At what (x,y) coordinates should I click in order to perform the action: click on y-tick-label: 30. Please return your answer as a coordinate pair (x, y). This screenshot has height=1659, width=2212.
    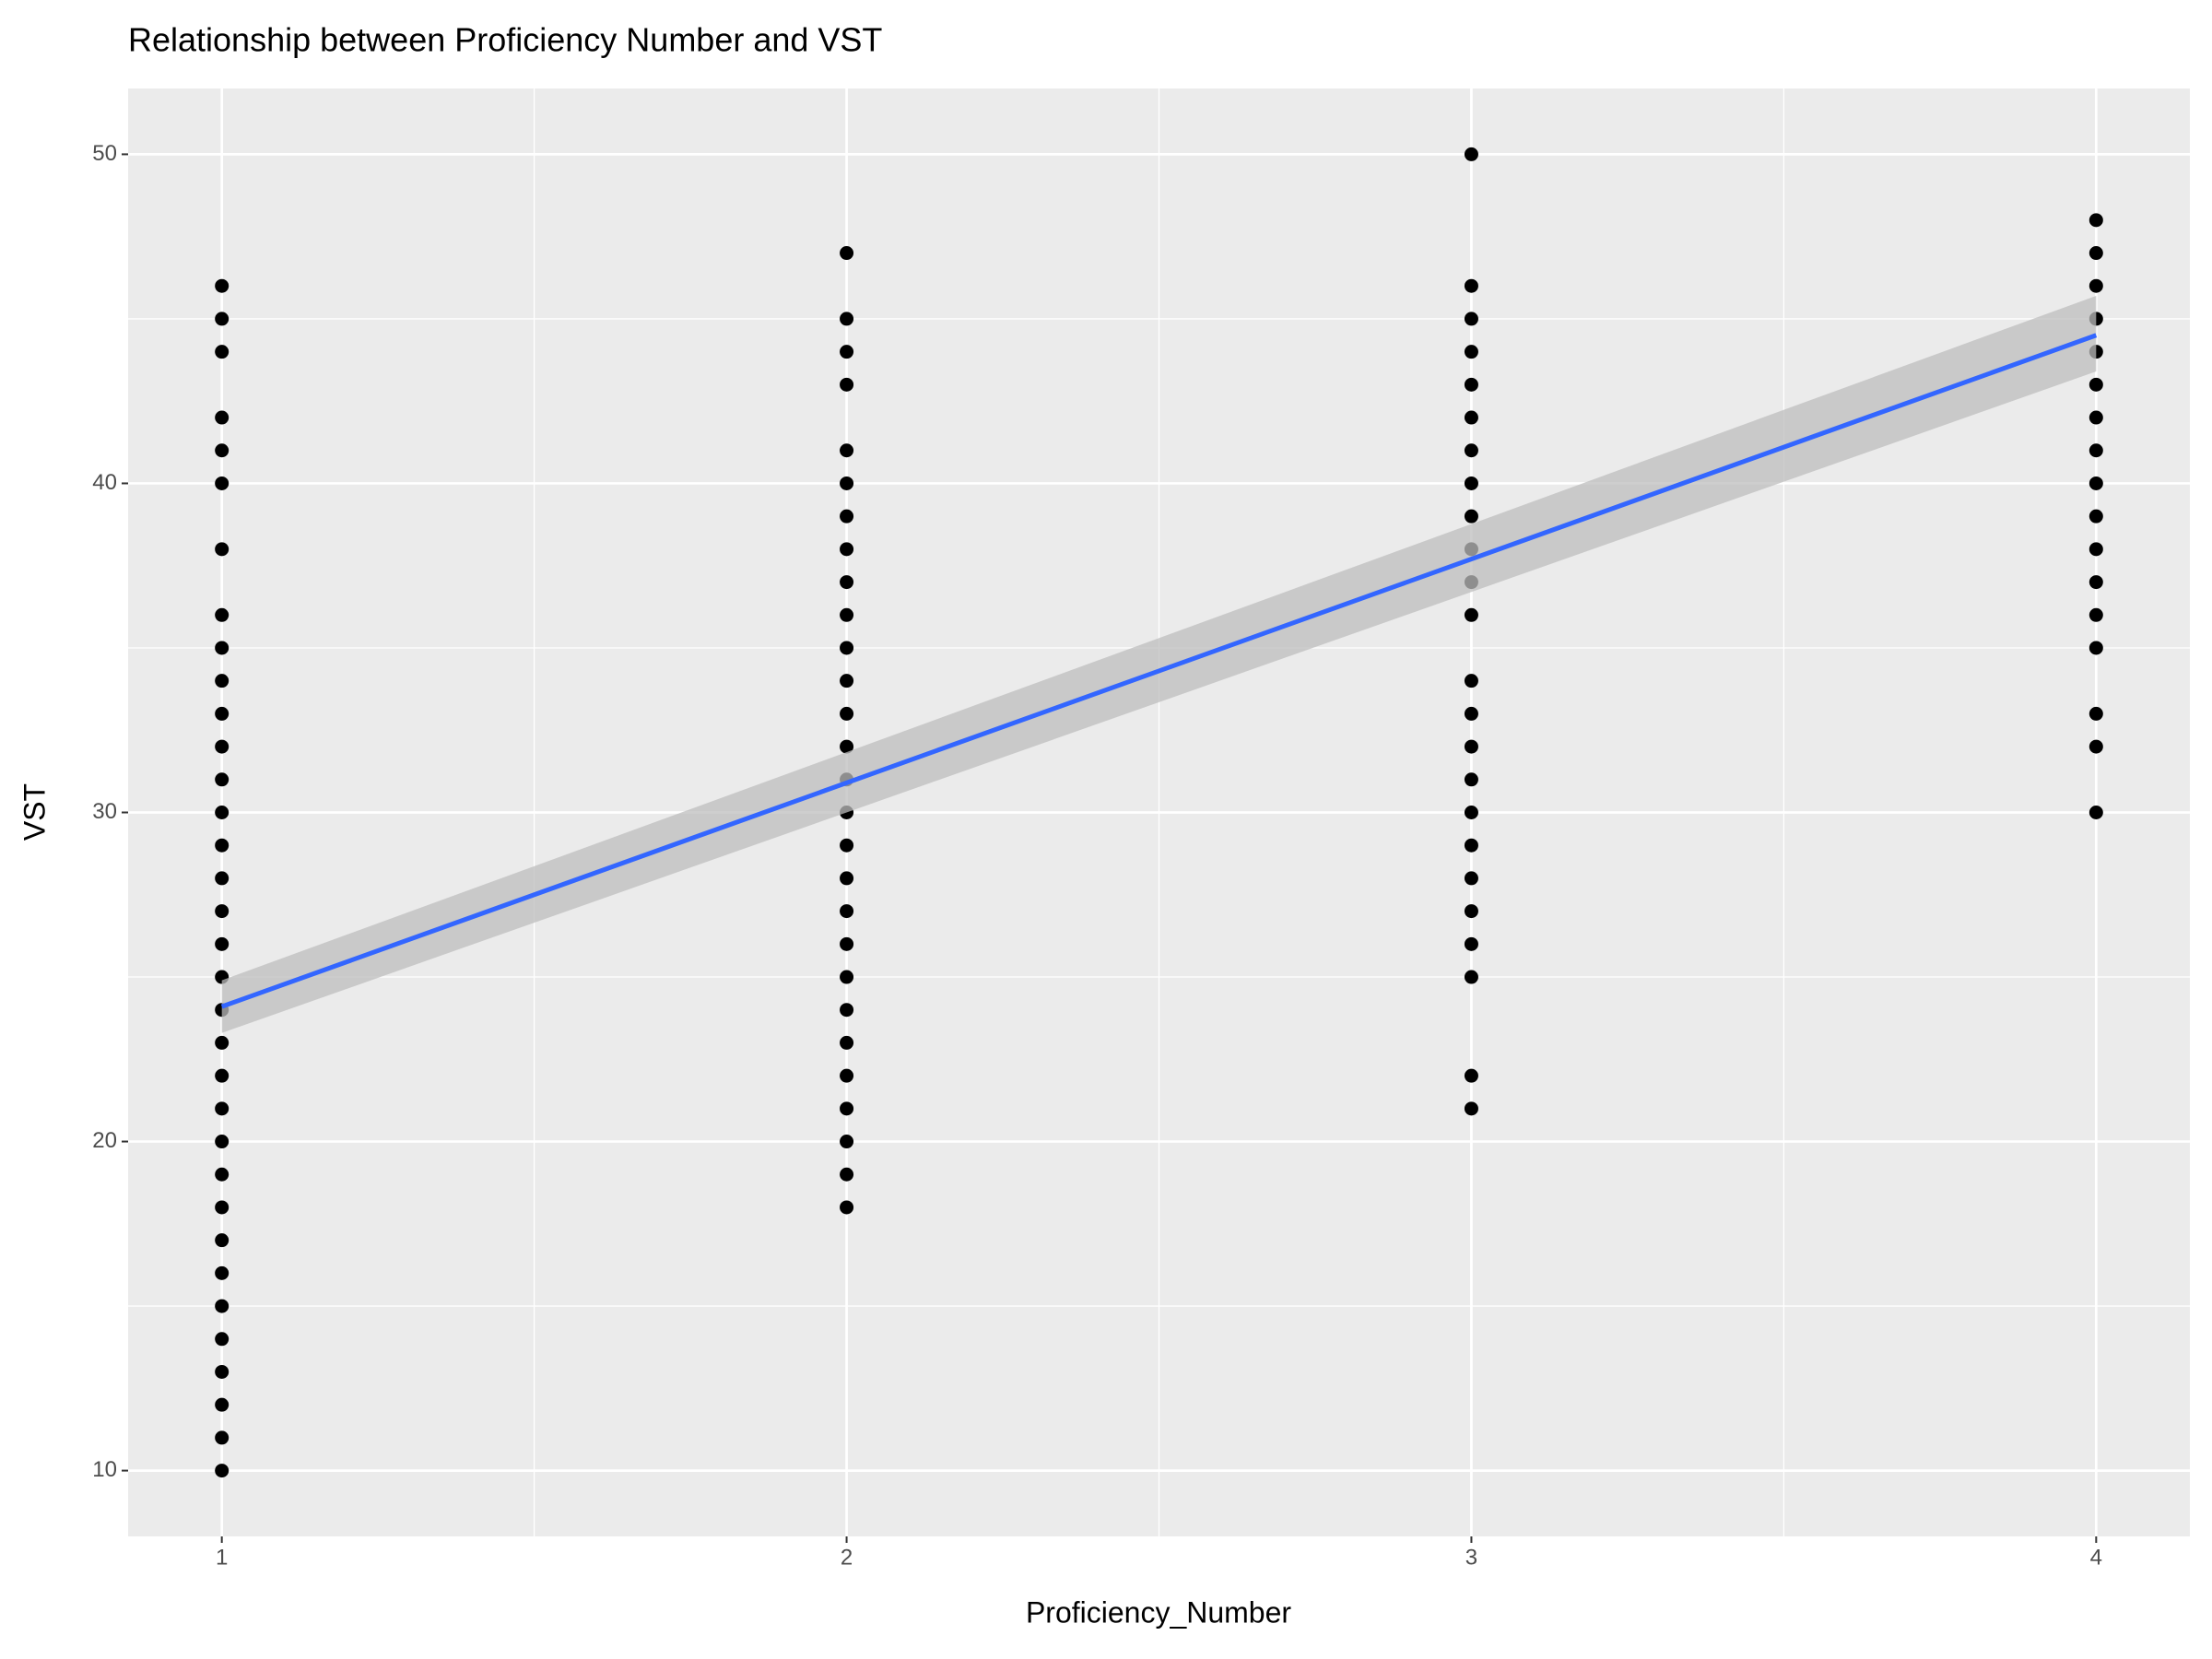
    Looking at the image, I should click on (104, 811).